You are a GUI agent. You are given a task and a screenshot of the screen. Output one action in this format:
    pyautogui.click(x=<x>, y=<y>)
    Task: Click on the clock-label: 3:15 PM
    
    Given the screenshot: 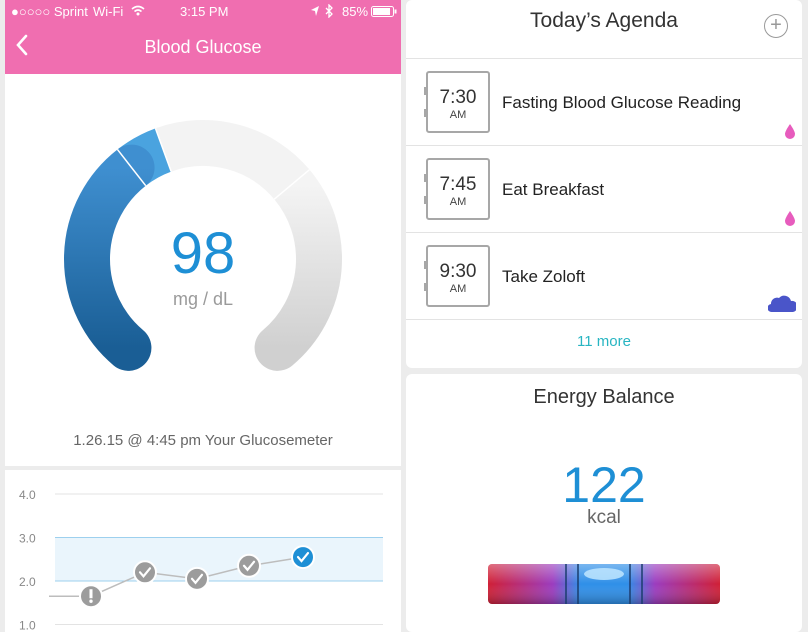 What is the action you would take?
    pyautogui.click(x=204, y=11)
    